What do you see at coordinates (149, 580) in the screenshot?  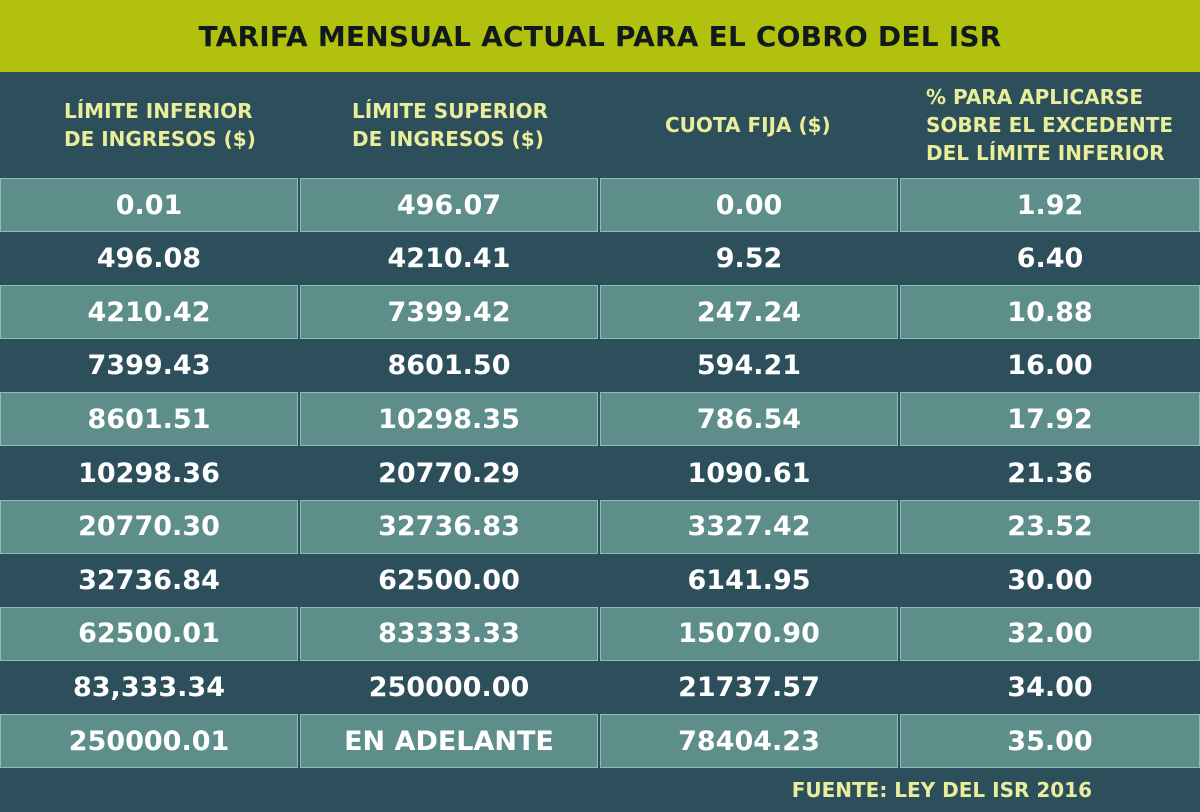 I see `limite-inferior-cell: 32736.84` at bounding box center [149, 580].